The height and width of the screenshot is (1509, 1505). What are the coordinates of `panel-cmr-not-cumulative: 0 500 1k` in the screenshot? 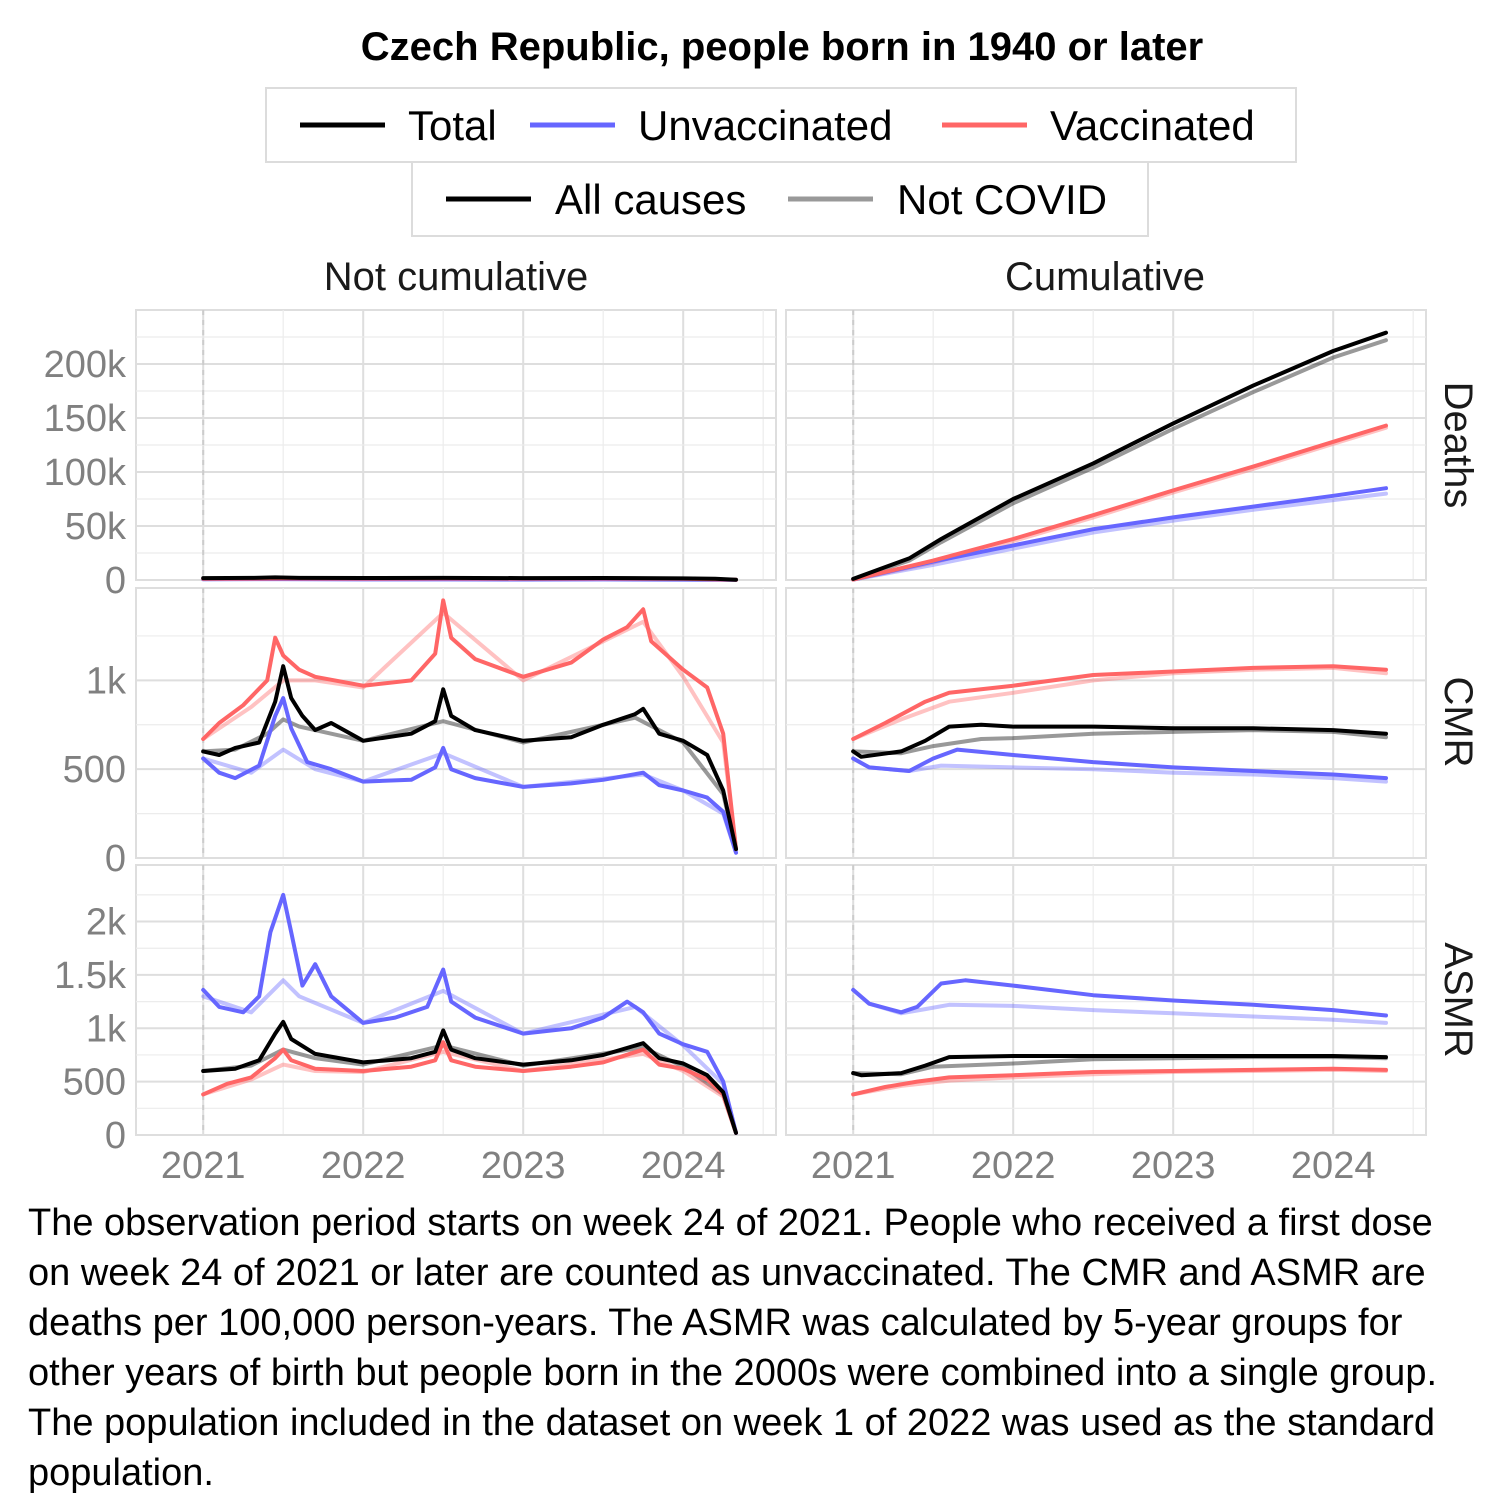 It's located at (420, 733).